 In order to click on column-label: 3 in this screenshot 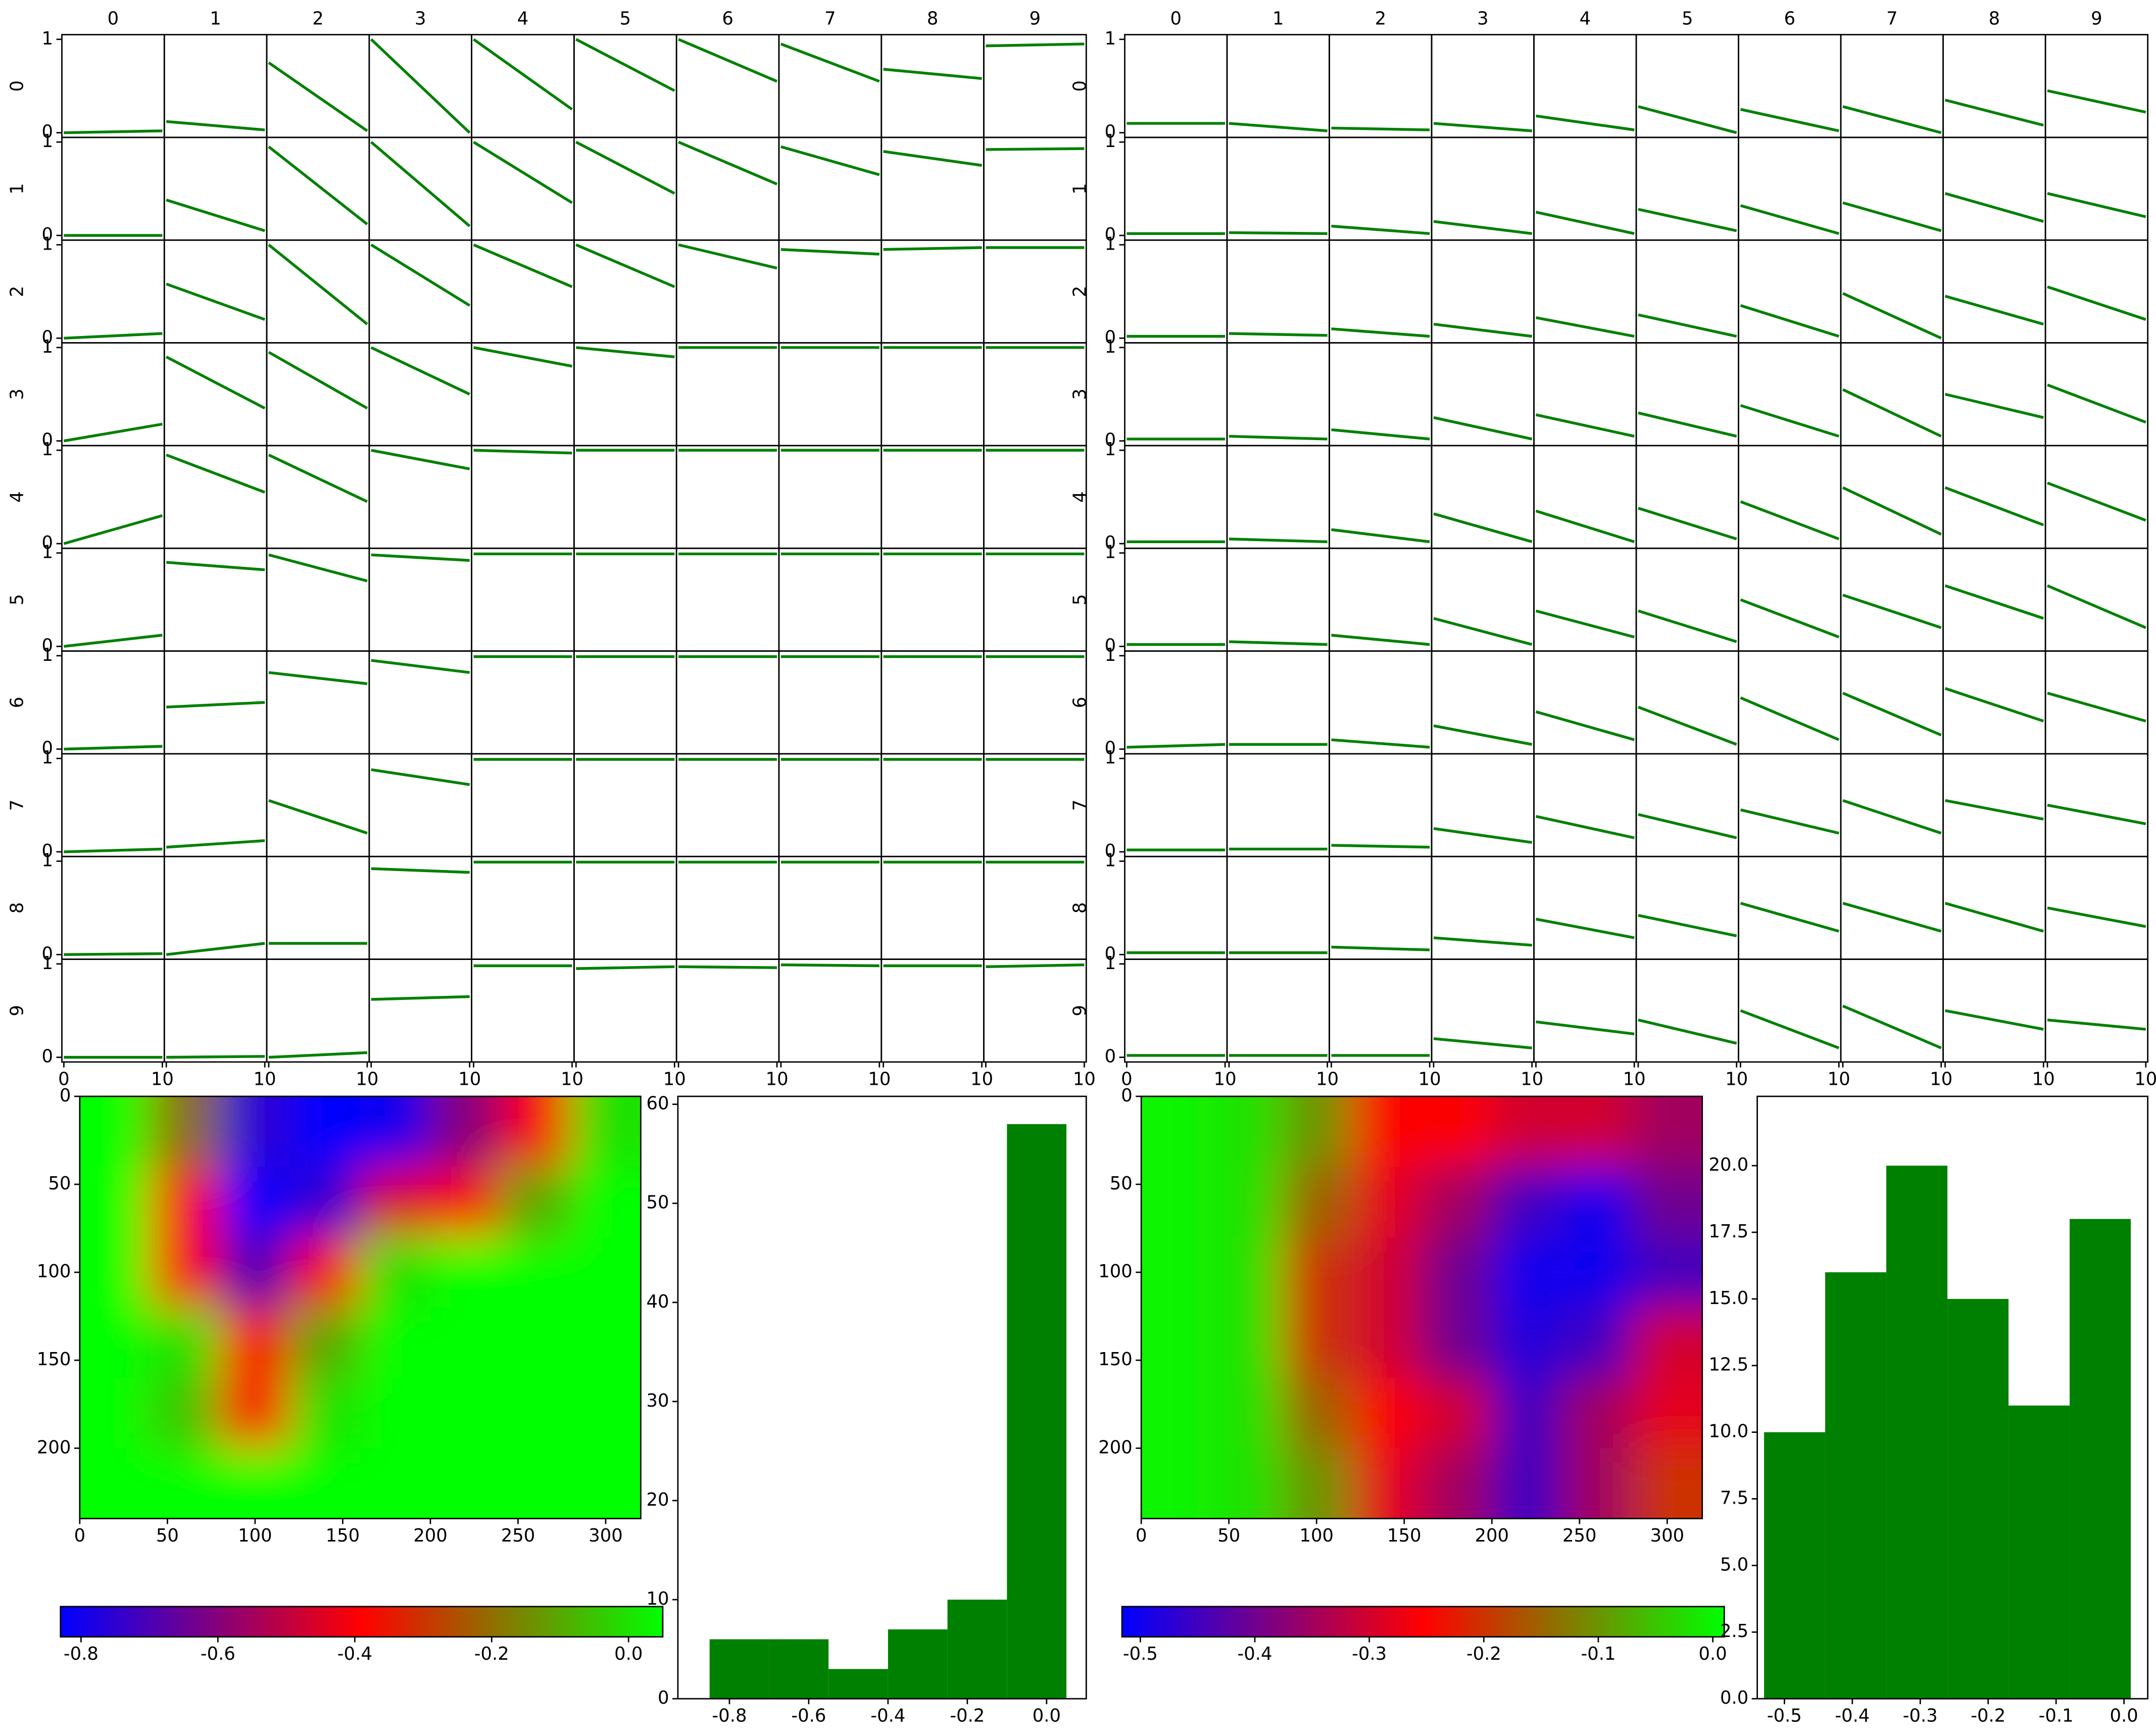, I will do `click(420, 19)`.